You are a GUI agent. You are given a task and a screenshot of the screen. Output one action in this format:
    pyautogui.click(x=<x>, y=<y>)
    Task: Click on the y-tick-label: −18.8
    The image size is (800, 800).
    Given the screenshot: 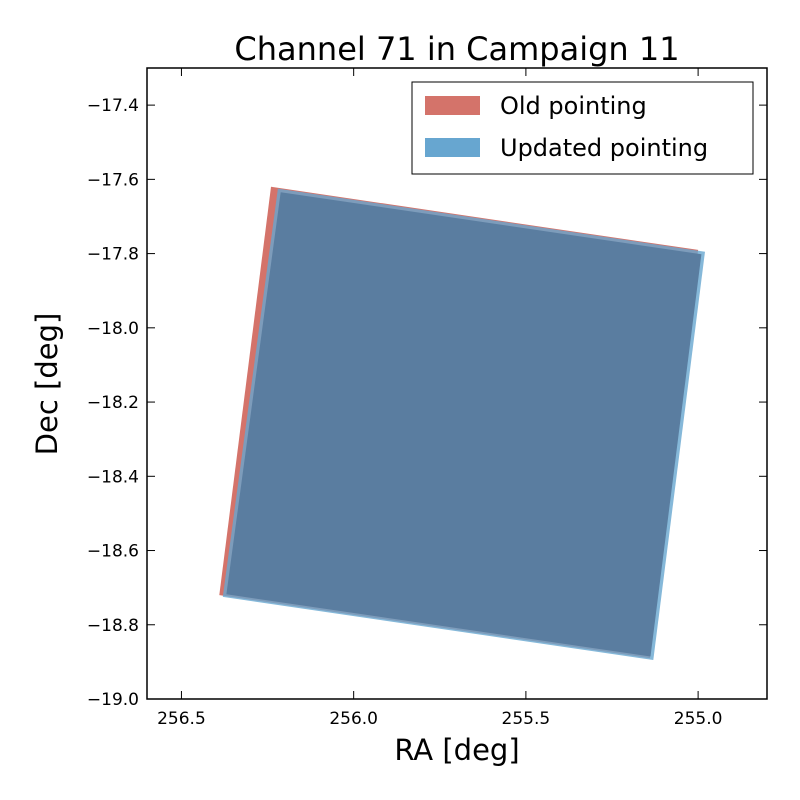 What is the action you would take?
    pyautogui.click(x=113, y=626)
    